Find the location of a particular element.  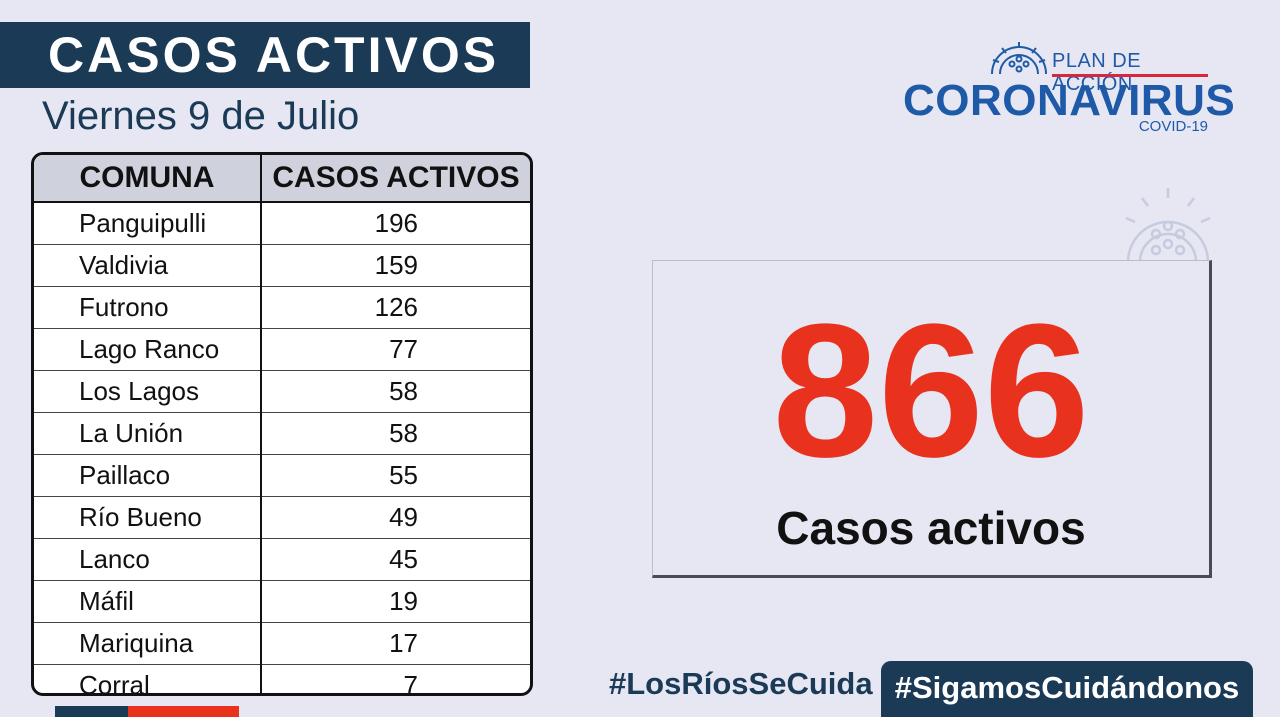

column-header-casos: CASOS ACTIVOS is located at coordinates (395, 179).